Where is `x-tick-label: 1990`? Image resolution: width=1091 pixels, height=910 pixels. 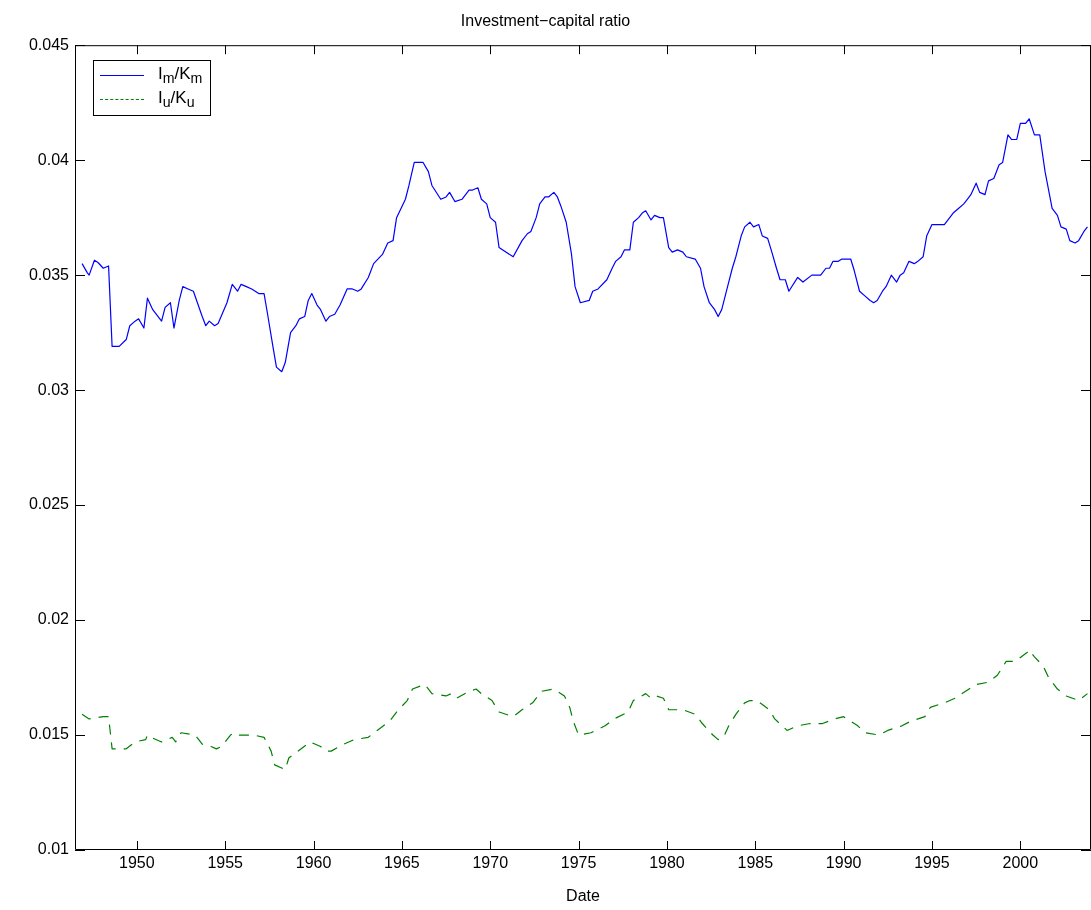 x-tick-label: 1990 is located at coordinates (843, 863).